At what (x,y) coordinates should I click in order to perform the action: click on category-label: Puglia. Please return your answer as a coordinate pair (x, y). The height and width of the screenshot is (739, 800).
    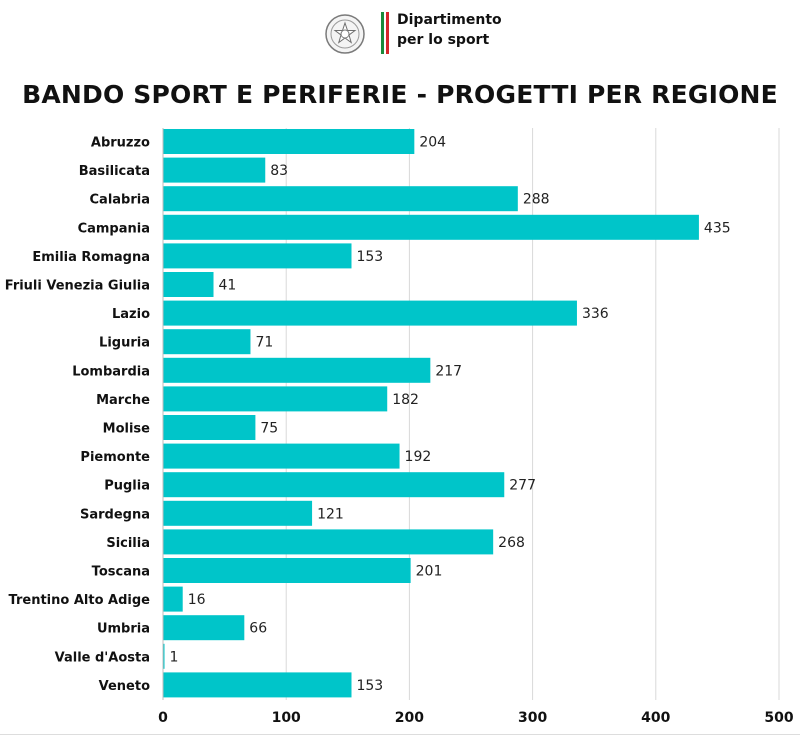
    Looking at the image, I should click on (127, 486).